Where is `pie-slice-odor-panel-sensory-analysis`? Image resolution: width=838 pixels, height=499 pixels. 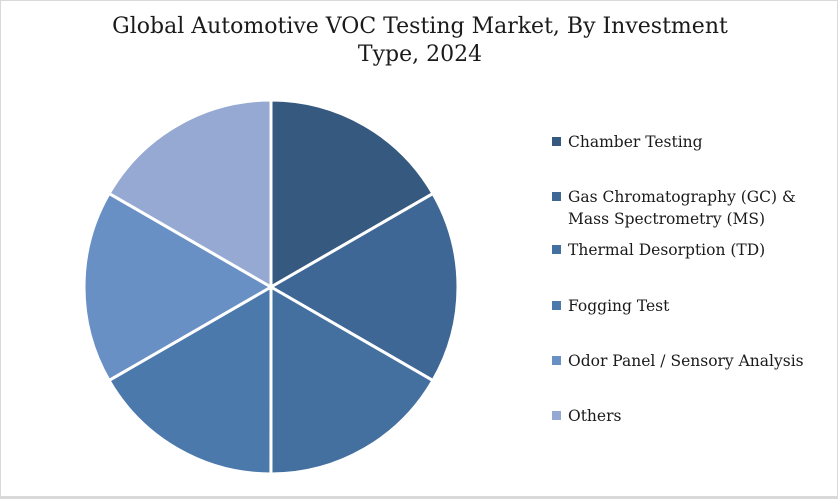 pie-slice-odor-panel-sensory-analysis is located at coordinates (177, 286).